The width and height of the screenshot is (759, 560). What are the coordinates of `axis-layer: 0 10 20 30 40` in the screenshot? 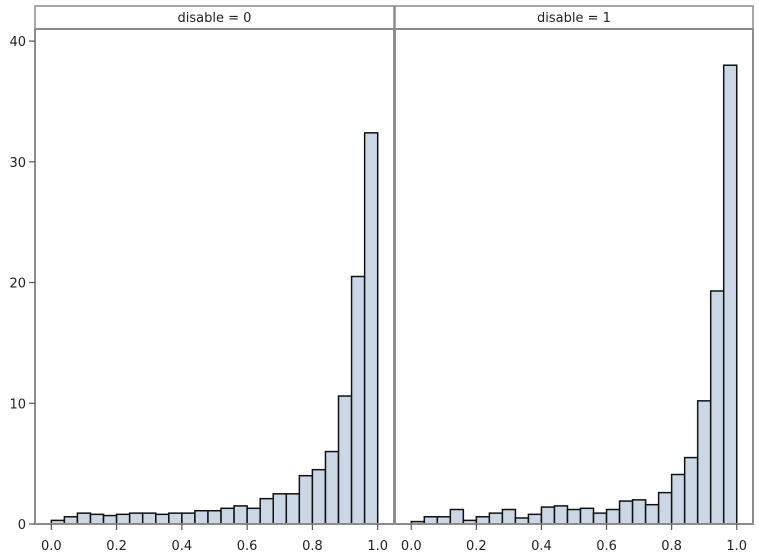 It's located at (22, 284).